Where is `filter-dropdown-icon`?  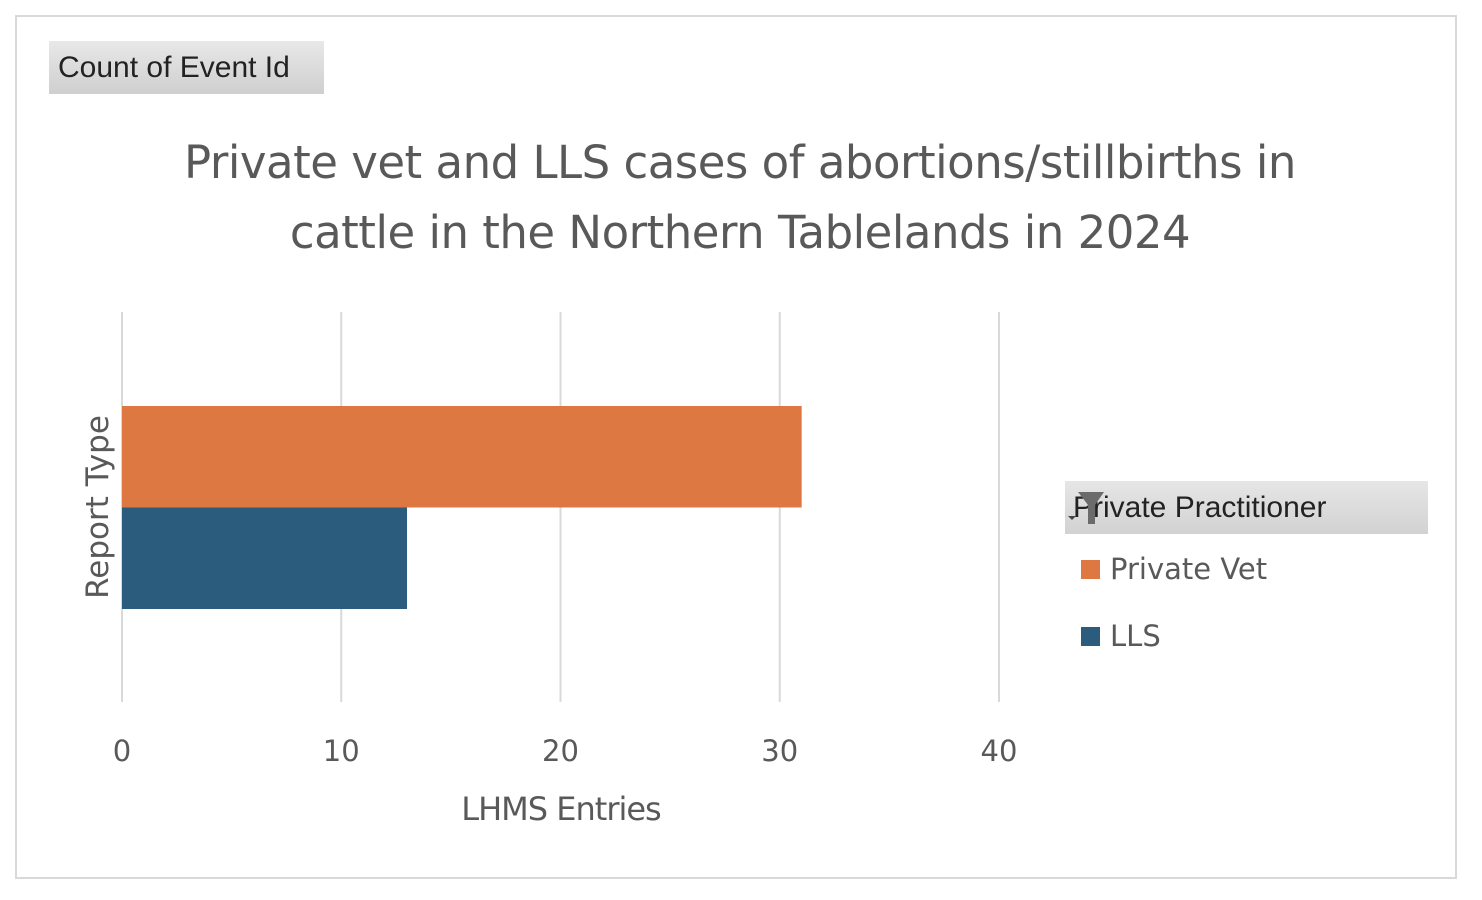 filter-dropdown-icon is located at coordinates (1085, 508).